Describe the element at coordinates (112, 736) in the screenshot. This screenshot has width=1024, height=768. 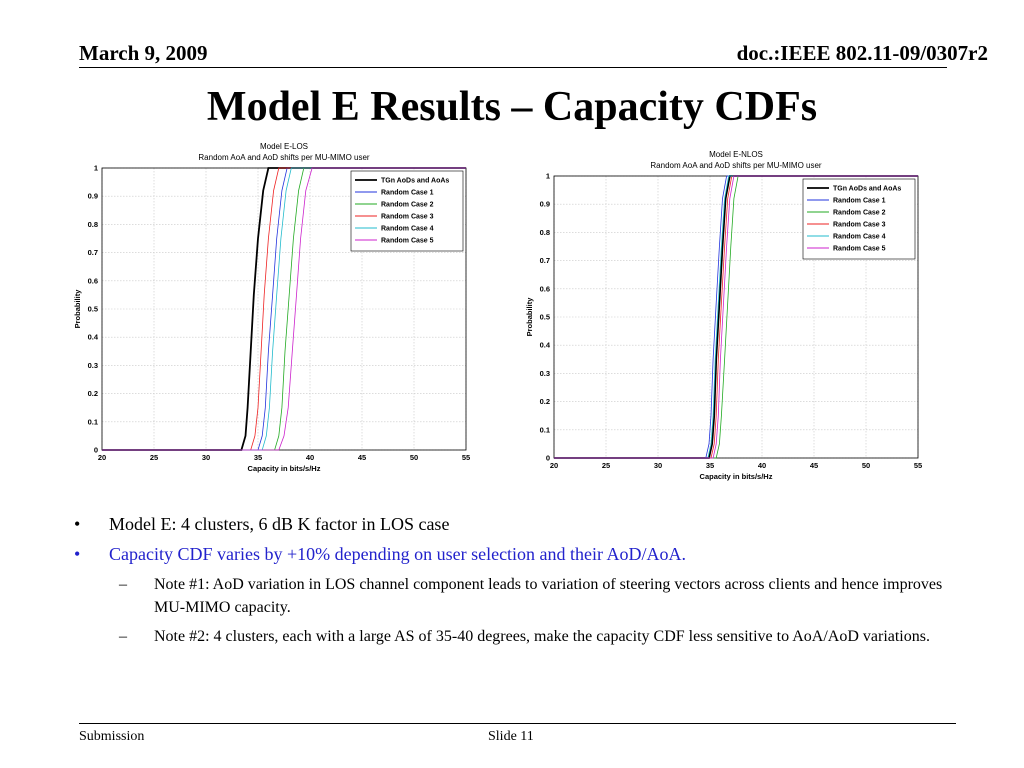
I see `footer-submission: Submission` at that location.